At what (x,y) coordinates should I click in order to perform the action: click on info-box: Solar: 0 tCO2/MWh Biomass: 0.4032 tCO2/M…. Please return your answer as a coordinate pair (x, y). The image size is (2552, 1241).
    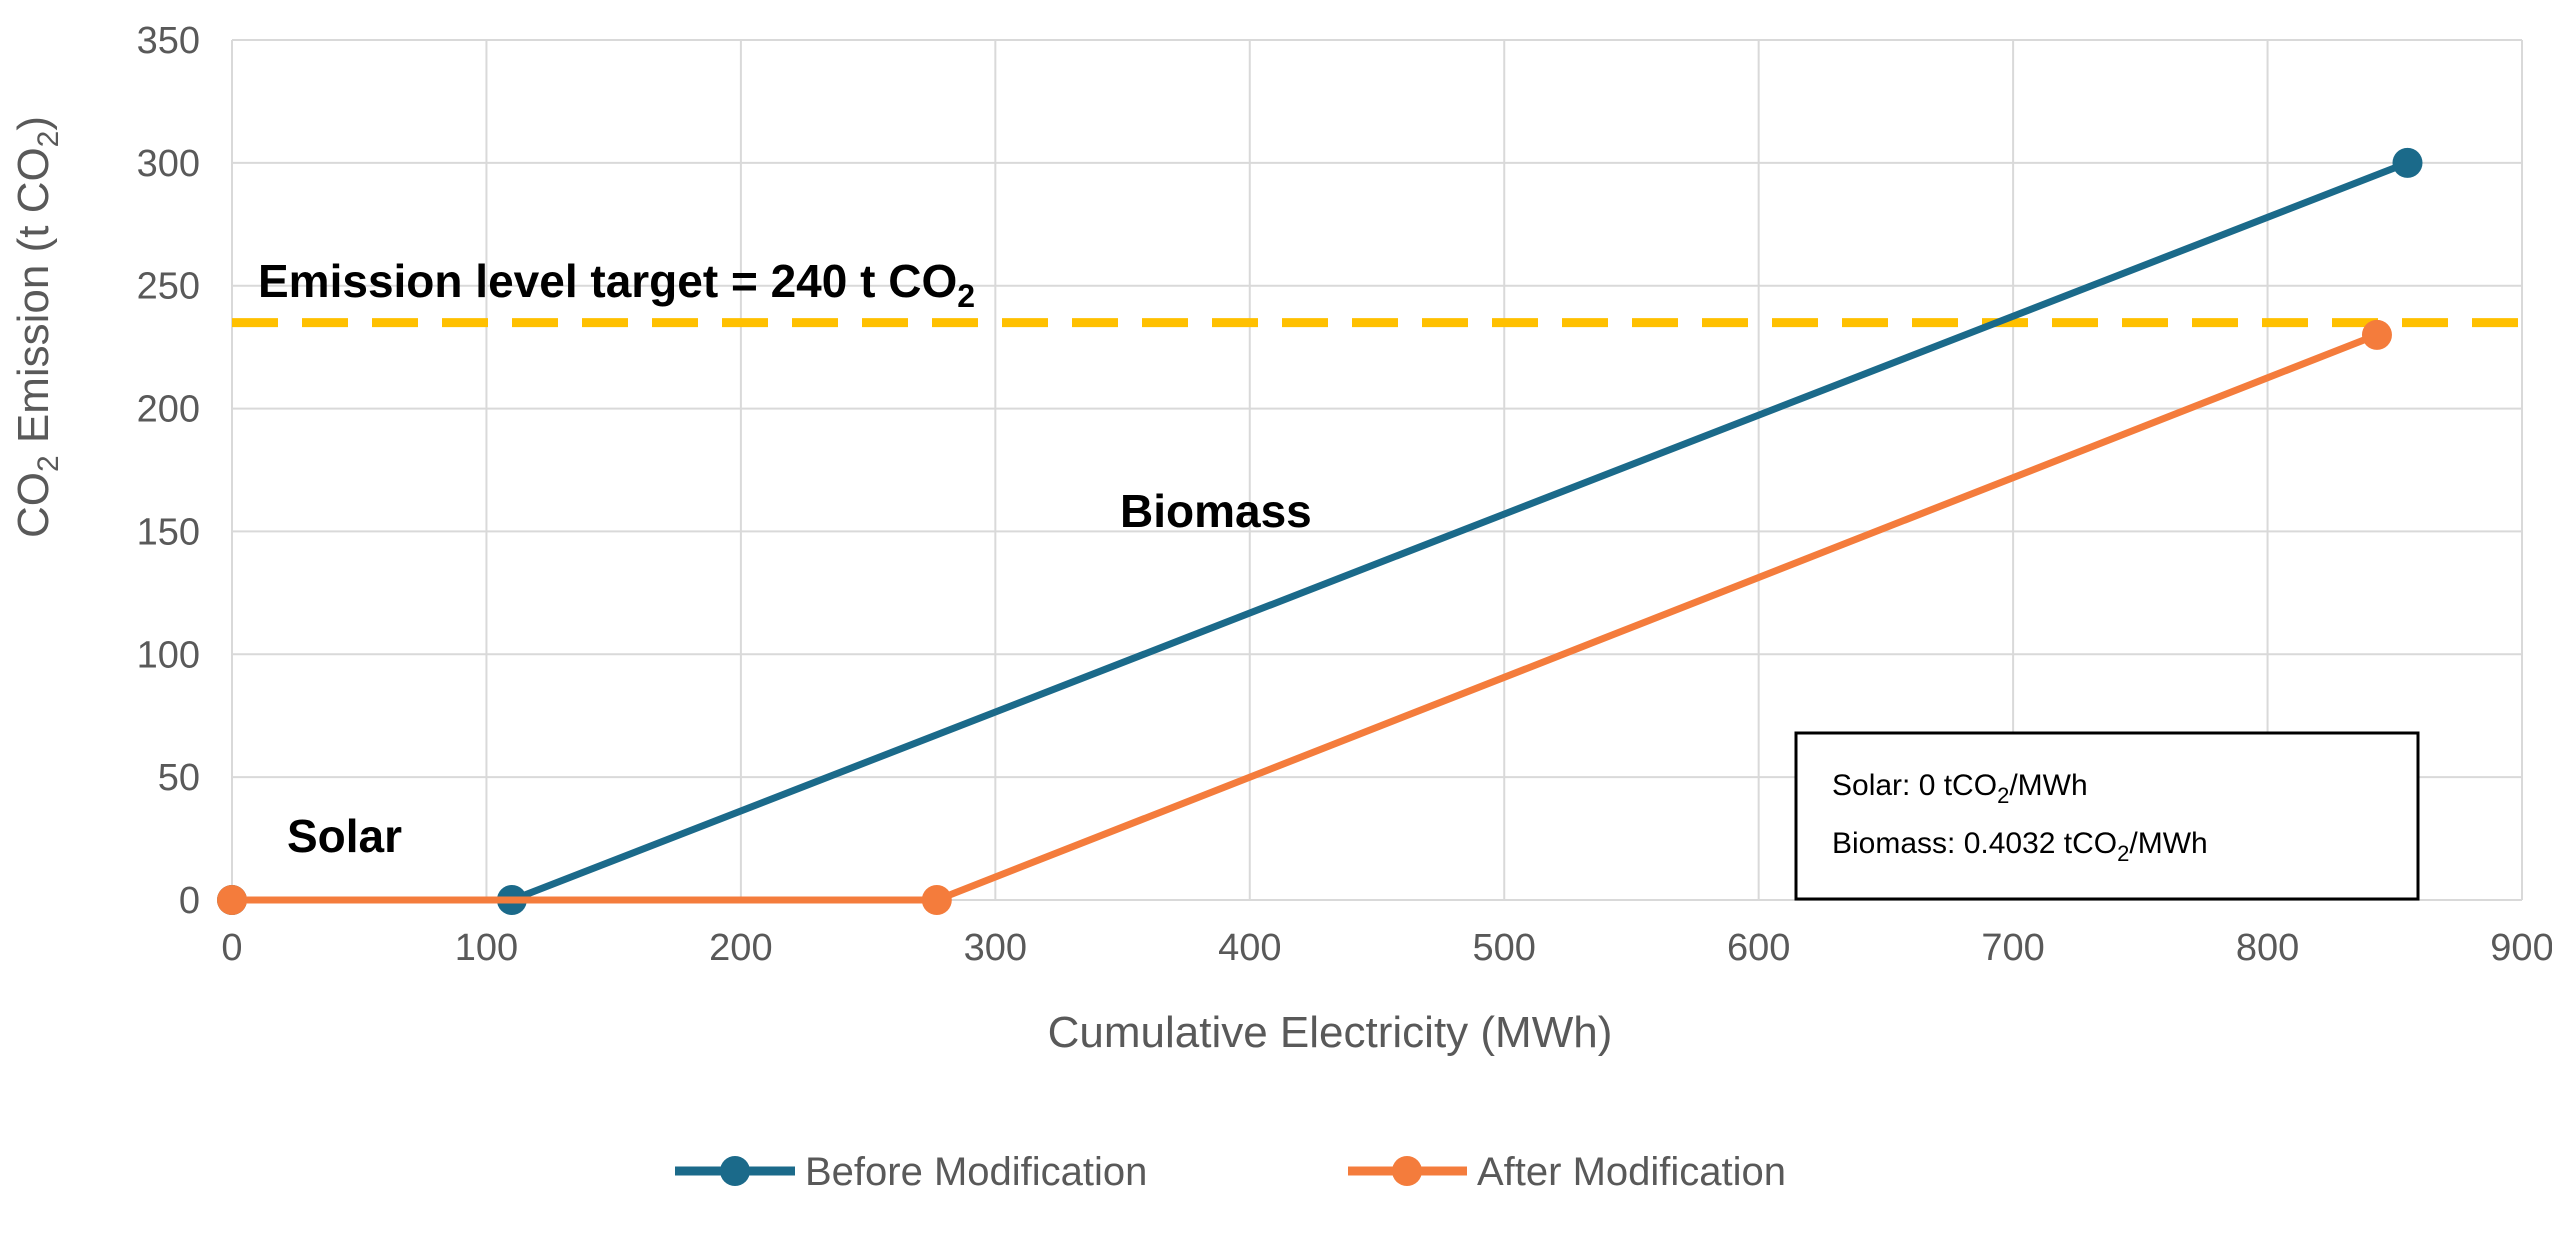
    Looking at the image, I should click on (2107, 816).